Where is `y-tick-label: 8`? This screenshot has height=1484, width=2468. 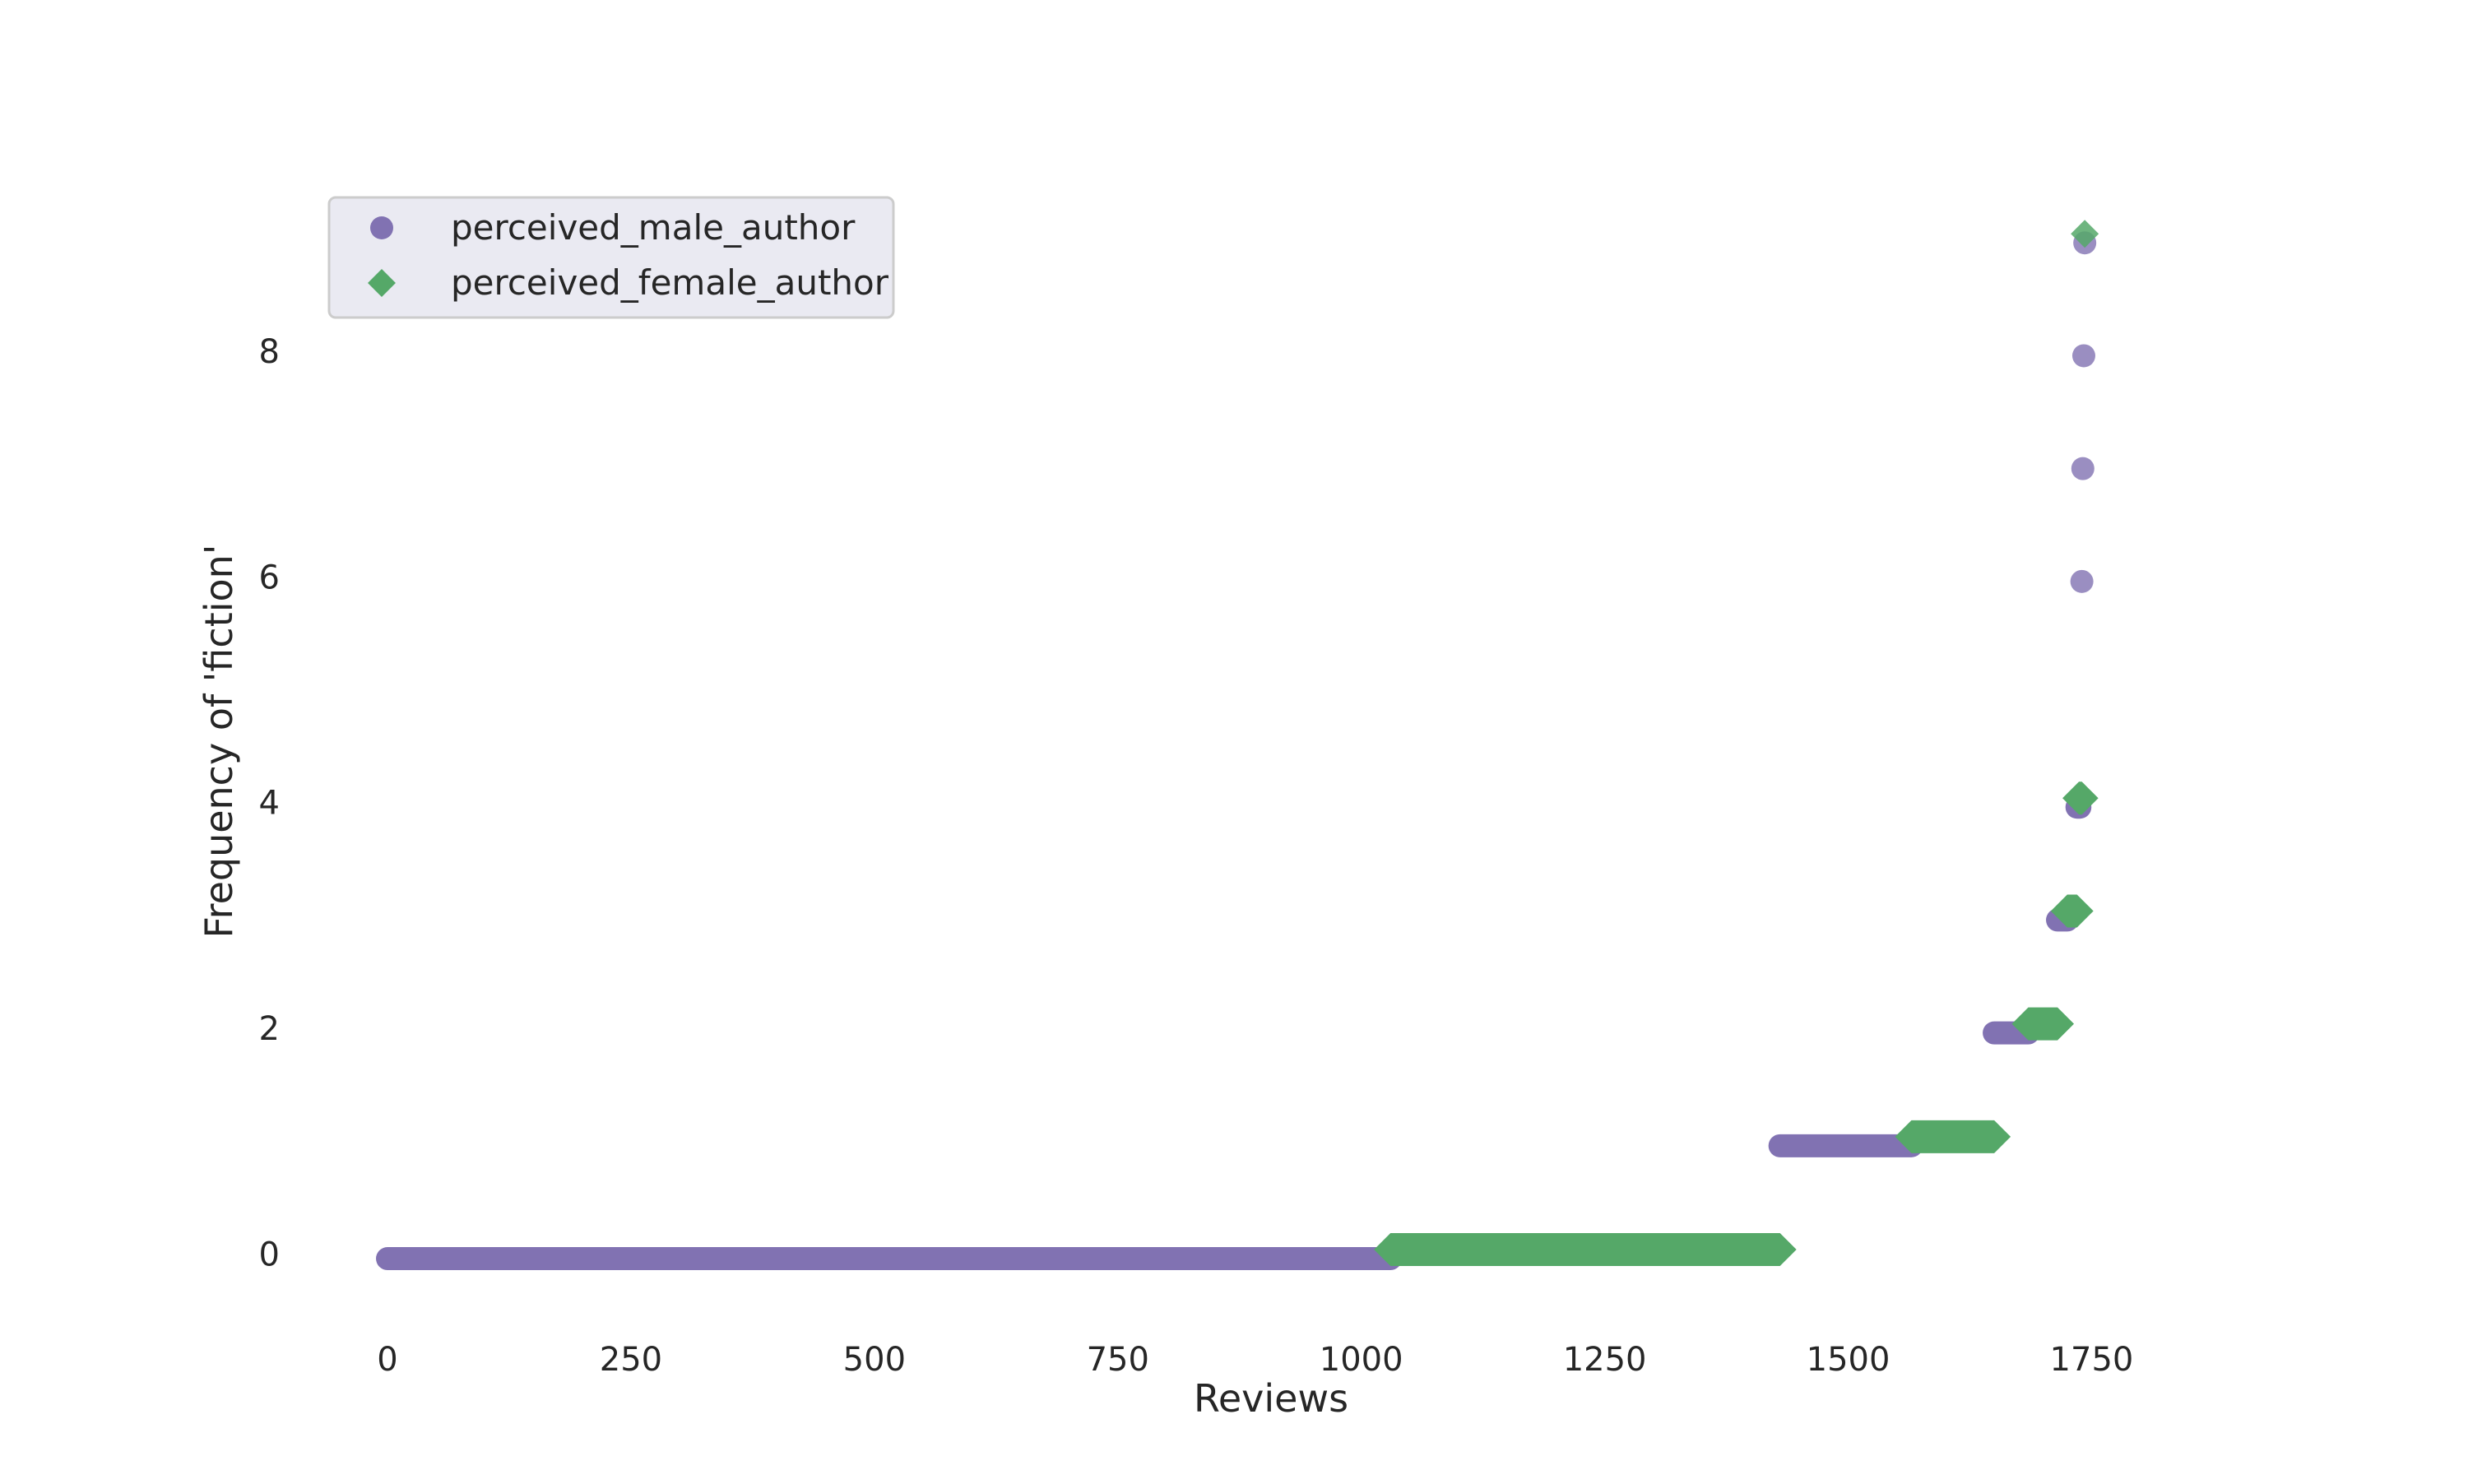 y-tick-label: 8 is located at coordinates (269, 352).